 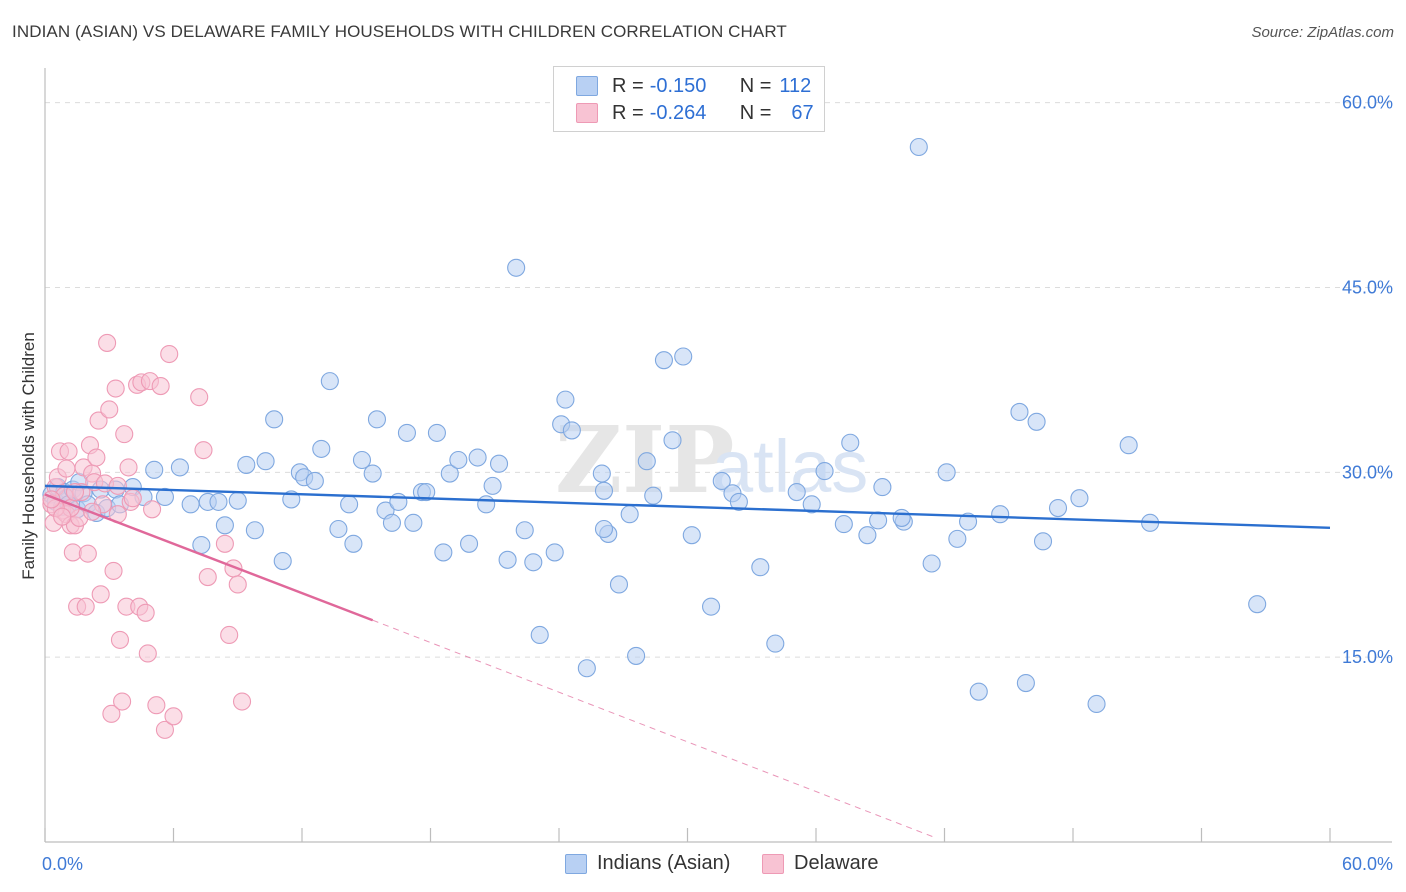 I want to click on series-swatch-blue, so click(x=576, y=863).